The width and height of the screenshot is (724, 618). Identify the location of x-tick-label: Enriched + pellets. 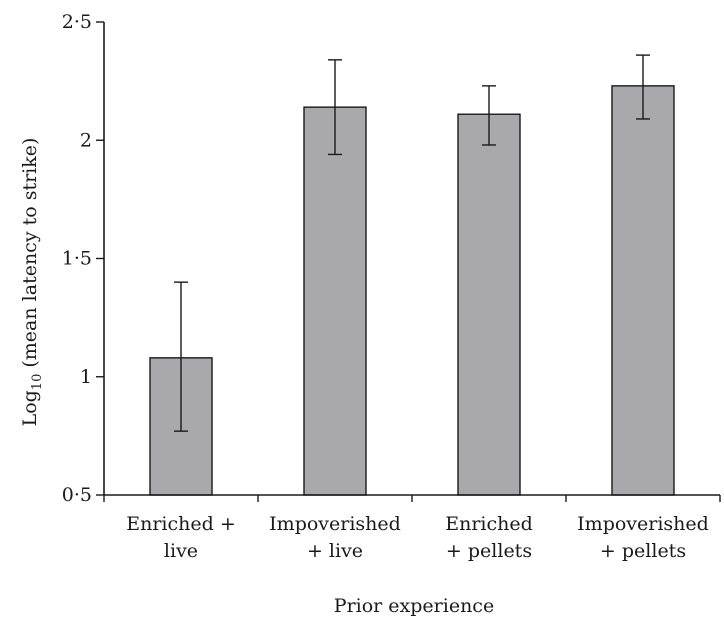
(489, 537).